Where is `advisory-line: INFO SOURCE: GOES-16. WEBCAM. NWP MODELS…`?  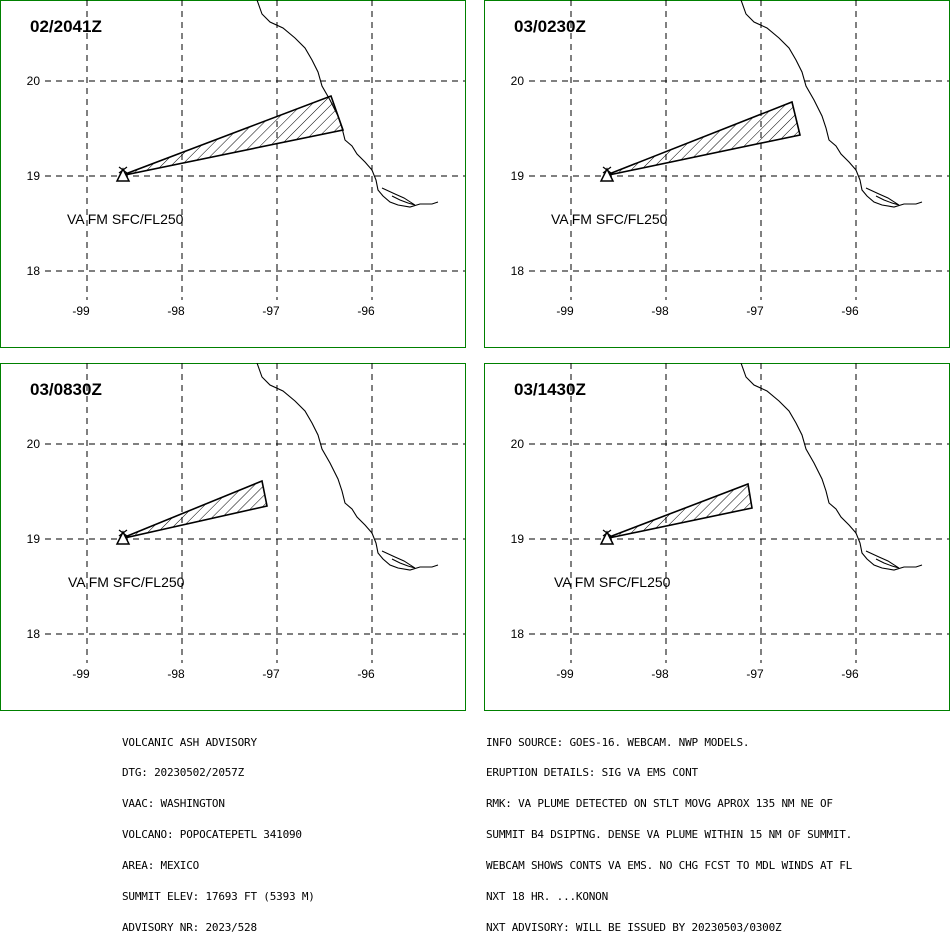 advisory-line: INFO SOURCE: GOES-16. WEBCAM. NWP MODELS… is located at coordinates (618, 742).